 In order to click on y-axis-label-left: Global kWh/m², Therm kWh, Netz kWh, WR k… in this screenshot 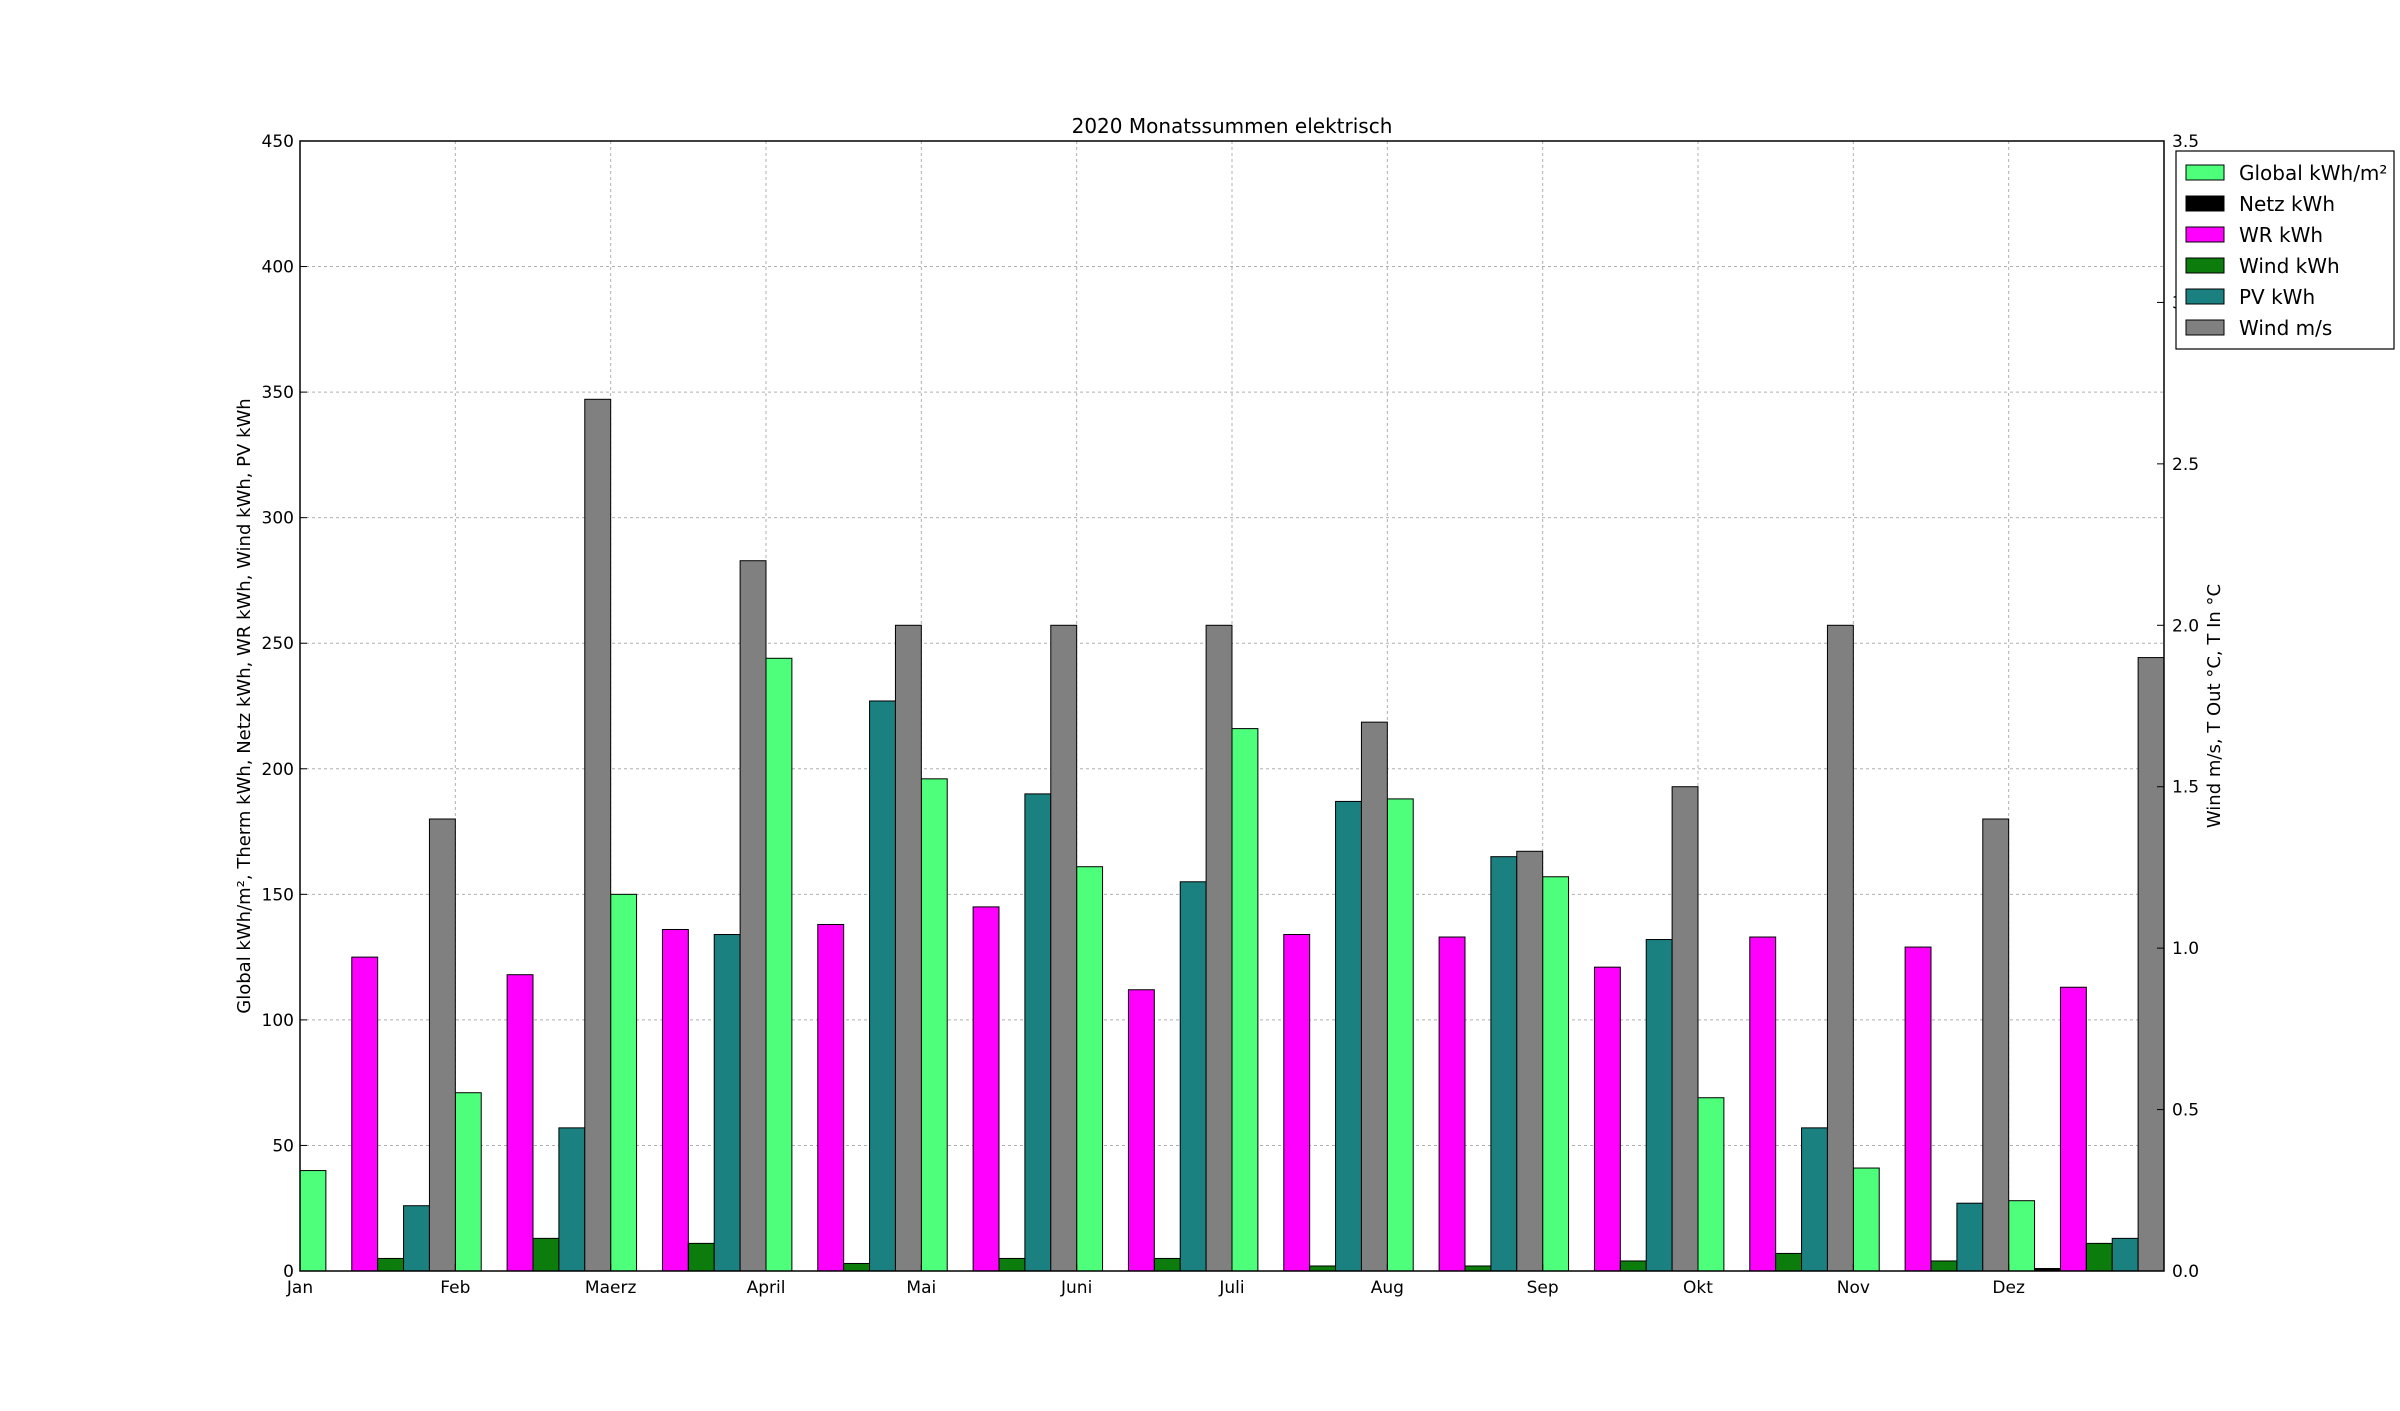, I will do `click(244, 705)`.